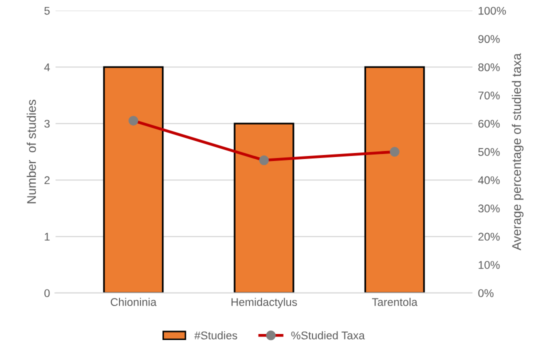 The width and height of the screenshot is (550, 353). Describe the element at coordinates (264, 303) in the screenshot. I see `x-tick-label: Hemidactylus` at that location.